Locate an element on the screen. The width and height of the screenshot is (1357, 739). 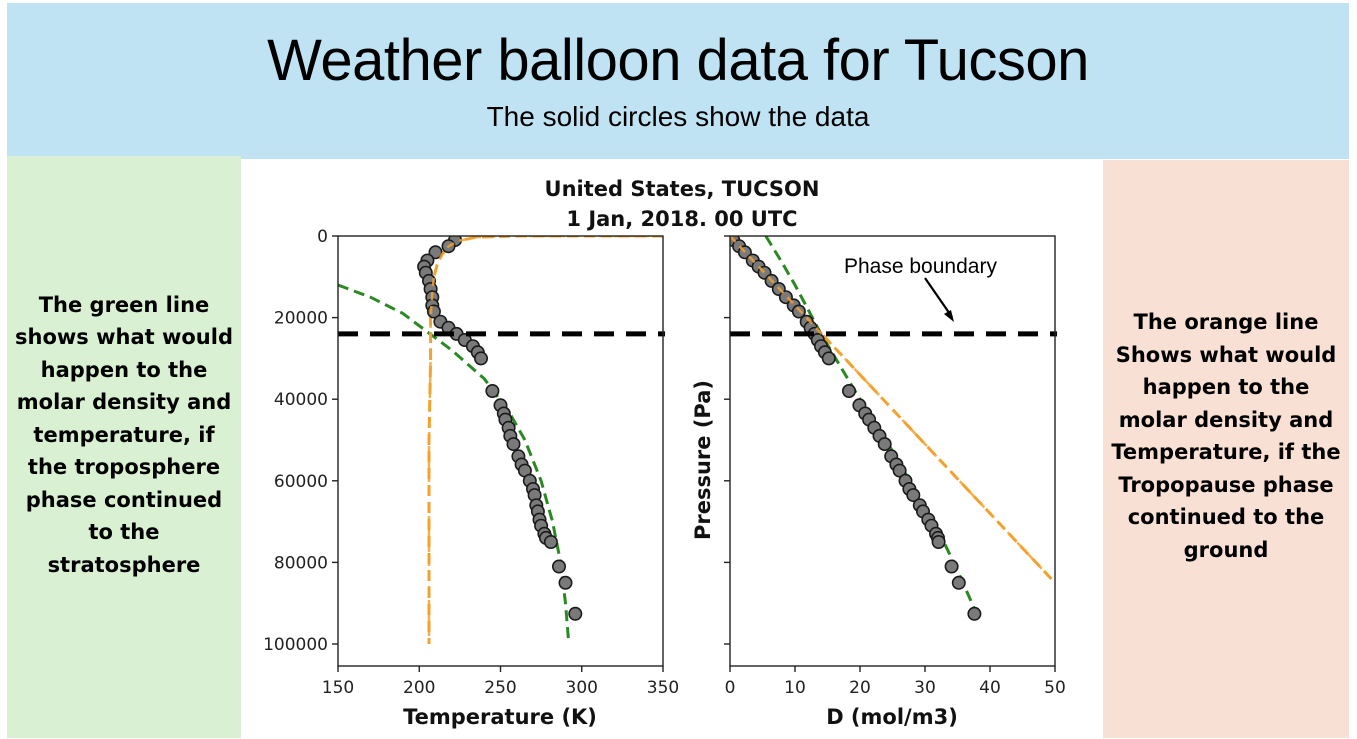
x-tick-label: 0 is located at coordinates (730, 688).